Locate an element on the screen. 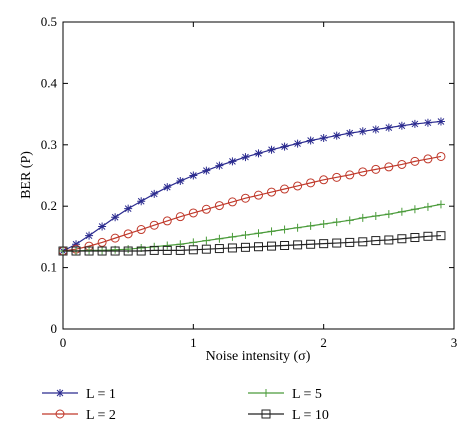 This screenshot has width=474, height=437. y-tick-label: 0.4 is located at coordinates (49, 82).